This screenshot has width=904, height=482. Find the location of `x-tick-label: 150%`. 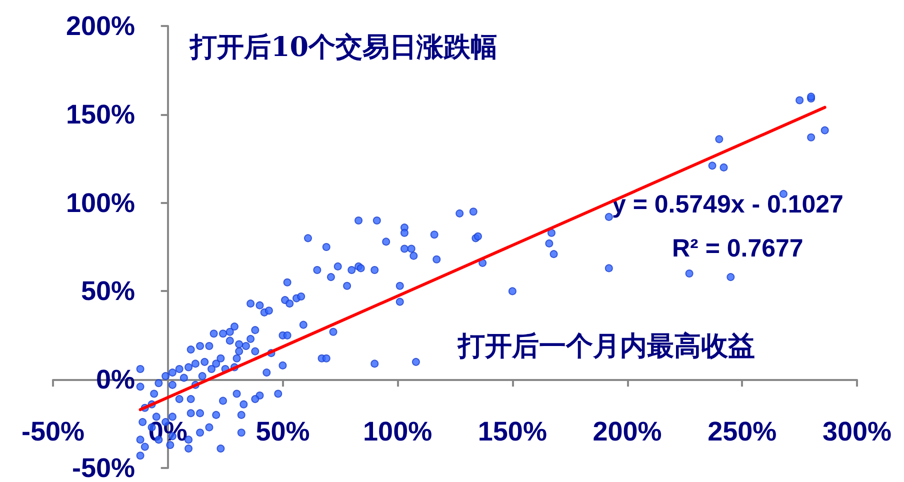

x-tick-label: 150% is located at coordinates (512, 431).